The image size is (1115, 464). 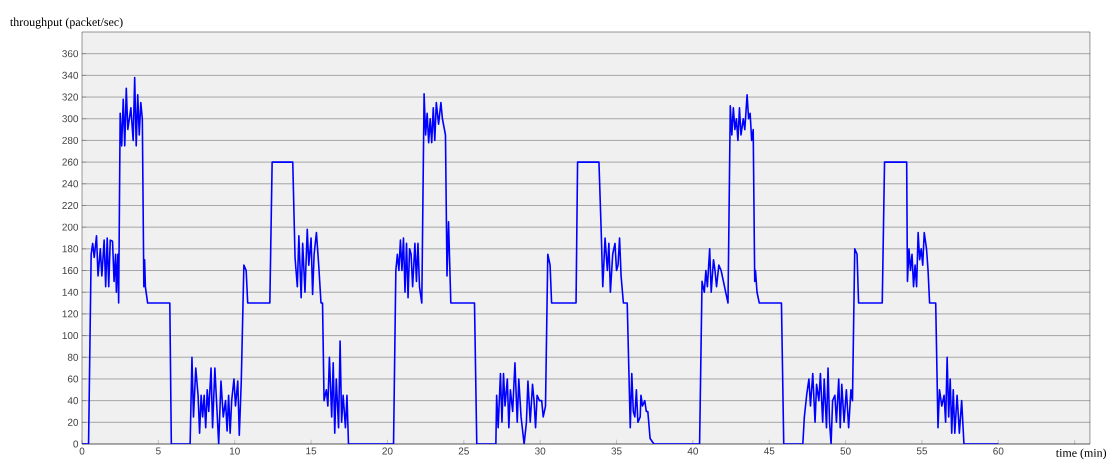 What do you see at coordinates (693, 451) in the screenshot?
I see `x-tick-label: 40` at bounding box center [693, 451].